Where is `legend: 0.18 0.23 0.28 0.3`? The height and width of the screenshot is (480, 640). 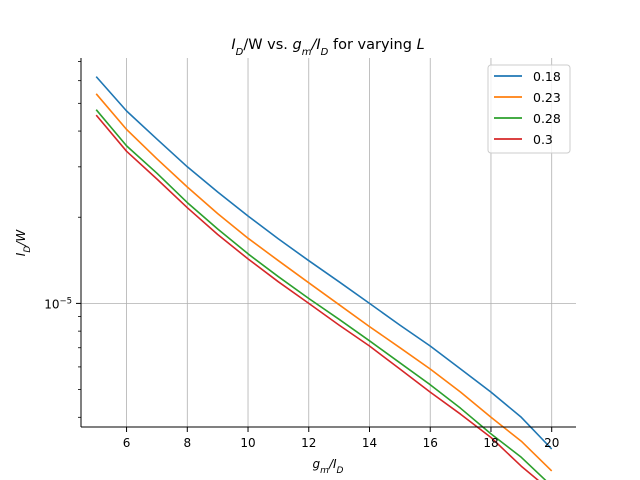
legend: 0.18 0.23 0.28 0.3 is located at coordinates (529, 109).